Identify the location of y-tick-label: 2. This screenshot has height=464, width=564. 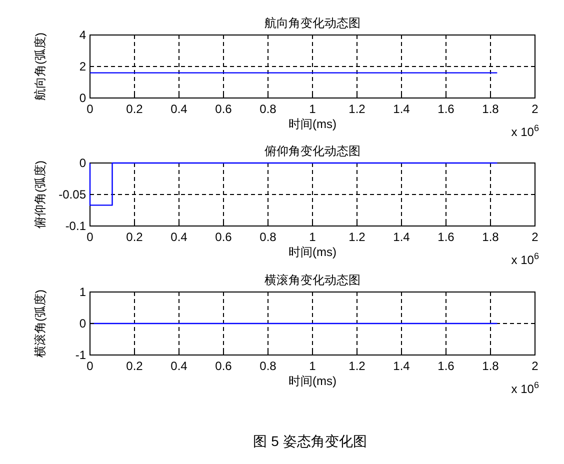
(82, 67).